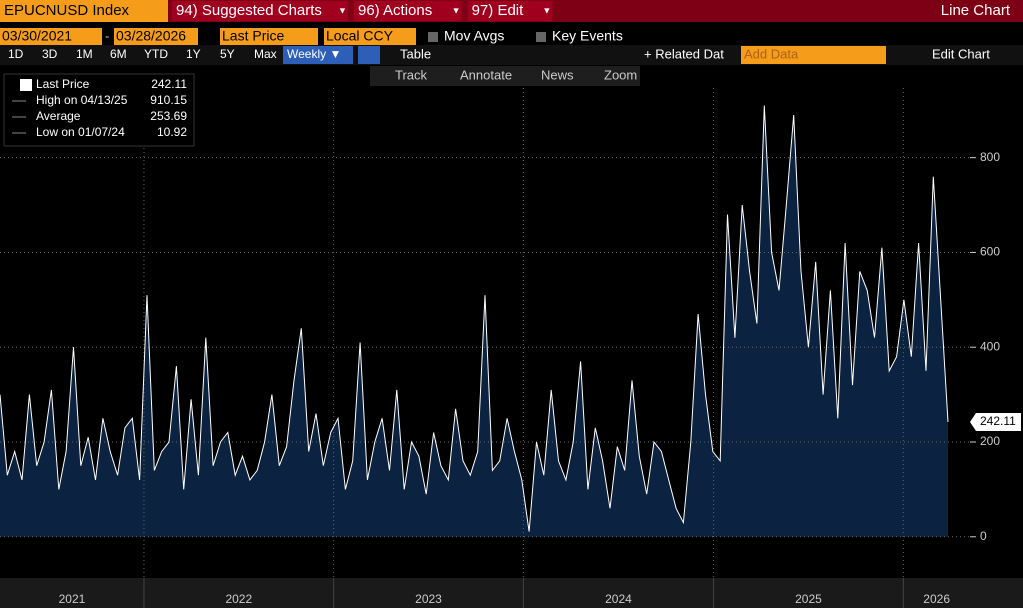  I want to click on security: EPUCNUSD Index, so click(67, 10).